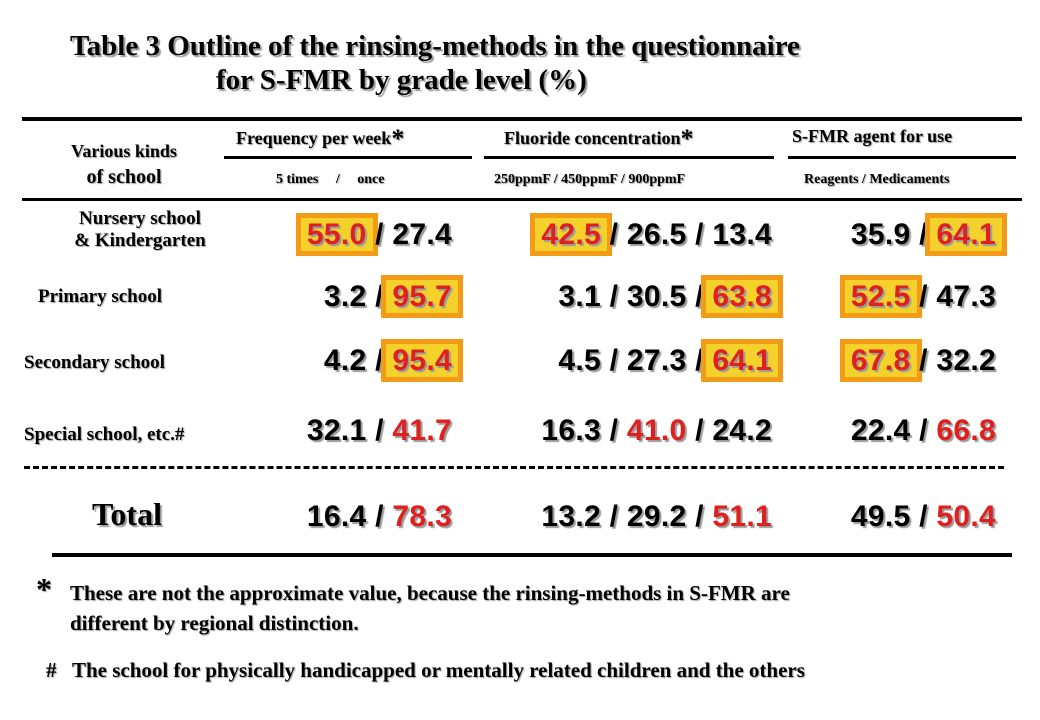 The image size is (1040, 720). What do you see at coordinates (345, 296) in the screenshot?
I see `cell-value: 3.2` at bounding box center [345, 296].